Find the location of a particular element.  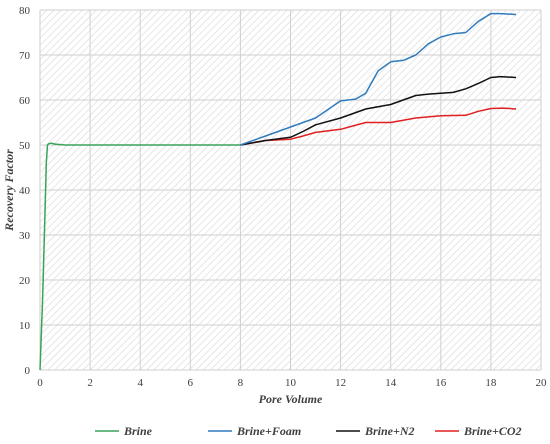

y-tick-label: 40 is located at coordinates (25, 191).